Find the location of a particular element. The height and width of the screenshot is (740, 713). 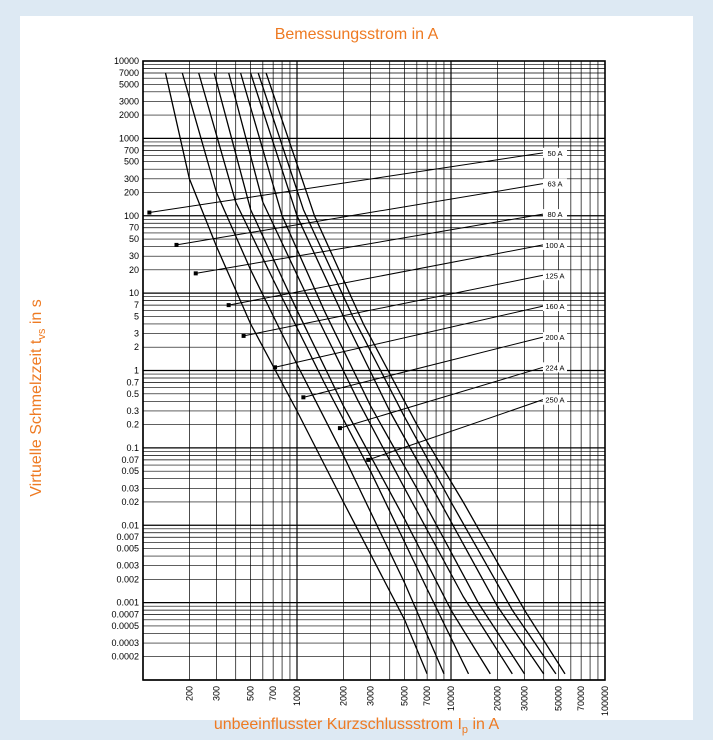

series-label: 63 A is located at coordinates (554, 184).